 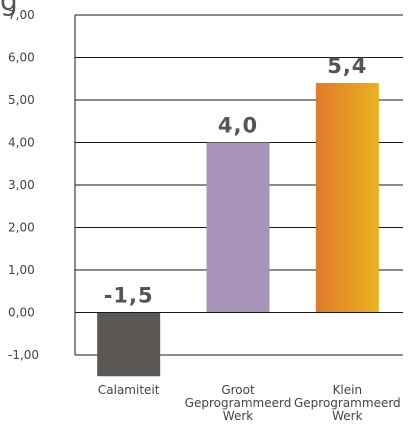 What do you see at coordinates (21, 100) in the screenshot?
I see `y-tick-label: 5,00` at bounding box center [21, 100].